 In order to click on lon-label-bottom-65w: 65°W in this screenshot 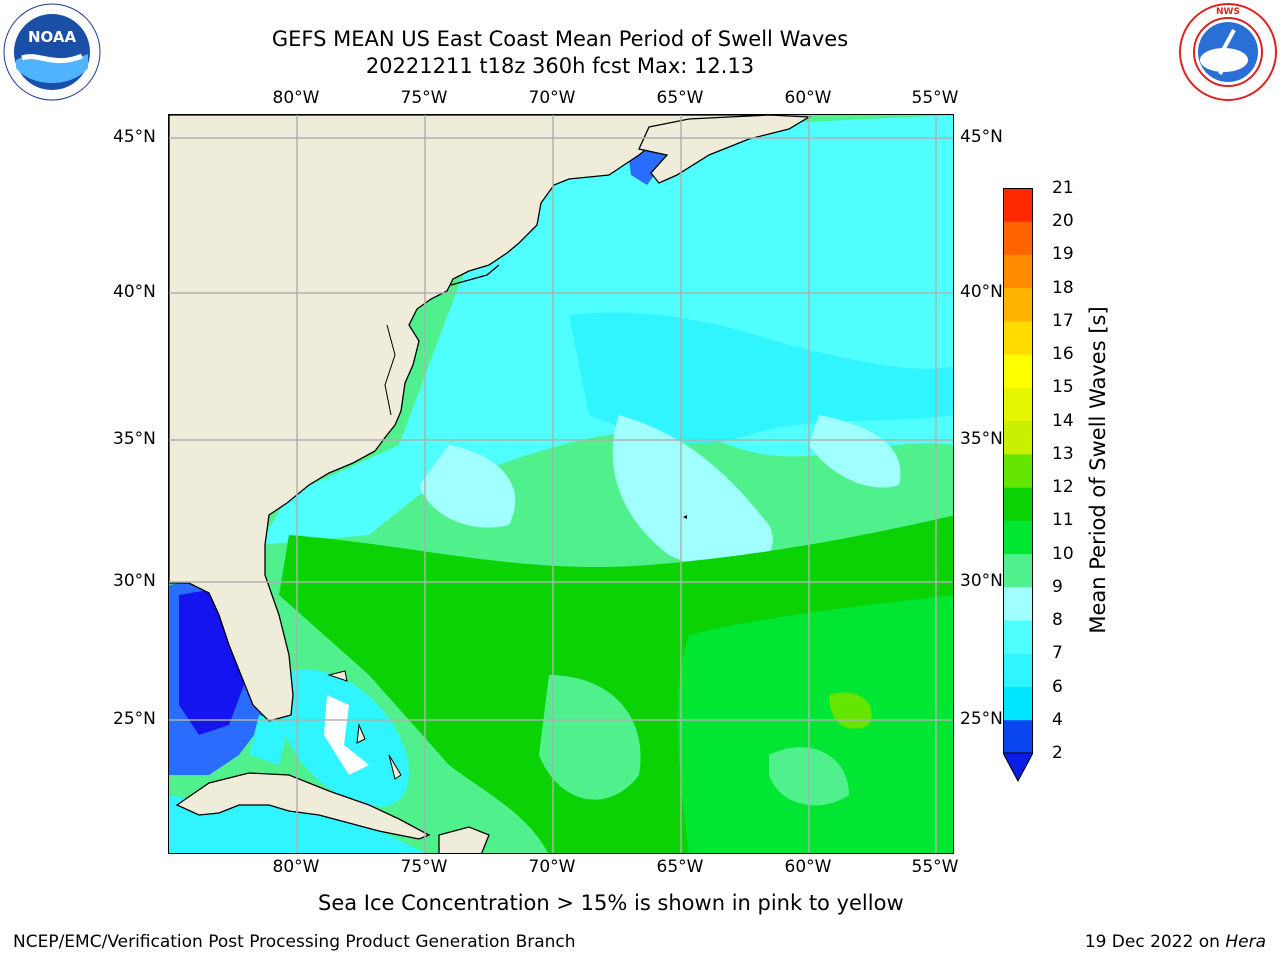, I will do `click(680, 867)`.